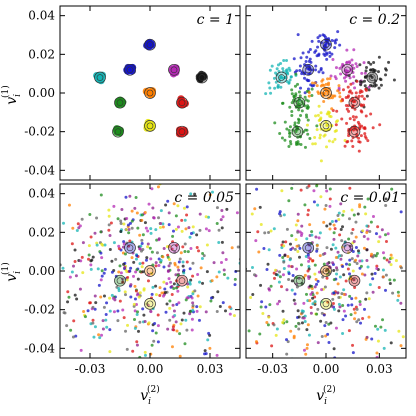 This screenshot has height=416, width=416. Describe the element at coordinates (379, 369) in the screenshot. I see `x-tick-label: 0.03` at that location.